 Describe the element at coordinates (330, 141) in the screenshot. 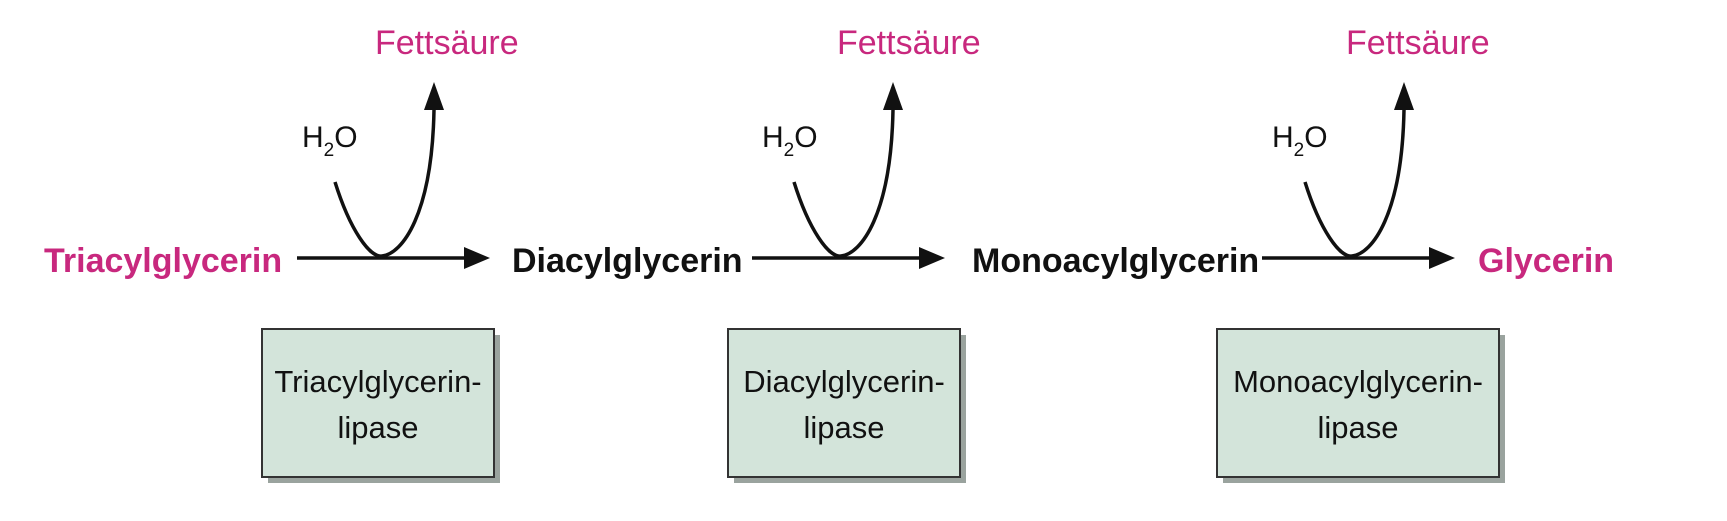

I see `water-label-1: H2O` at that location.